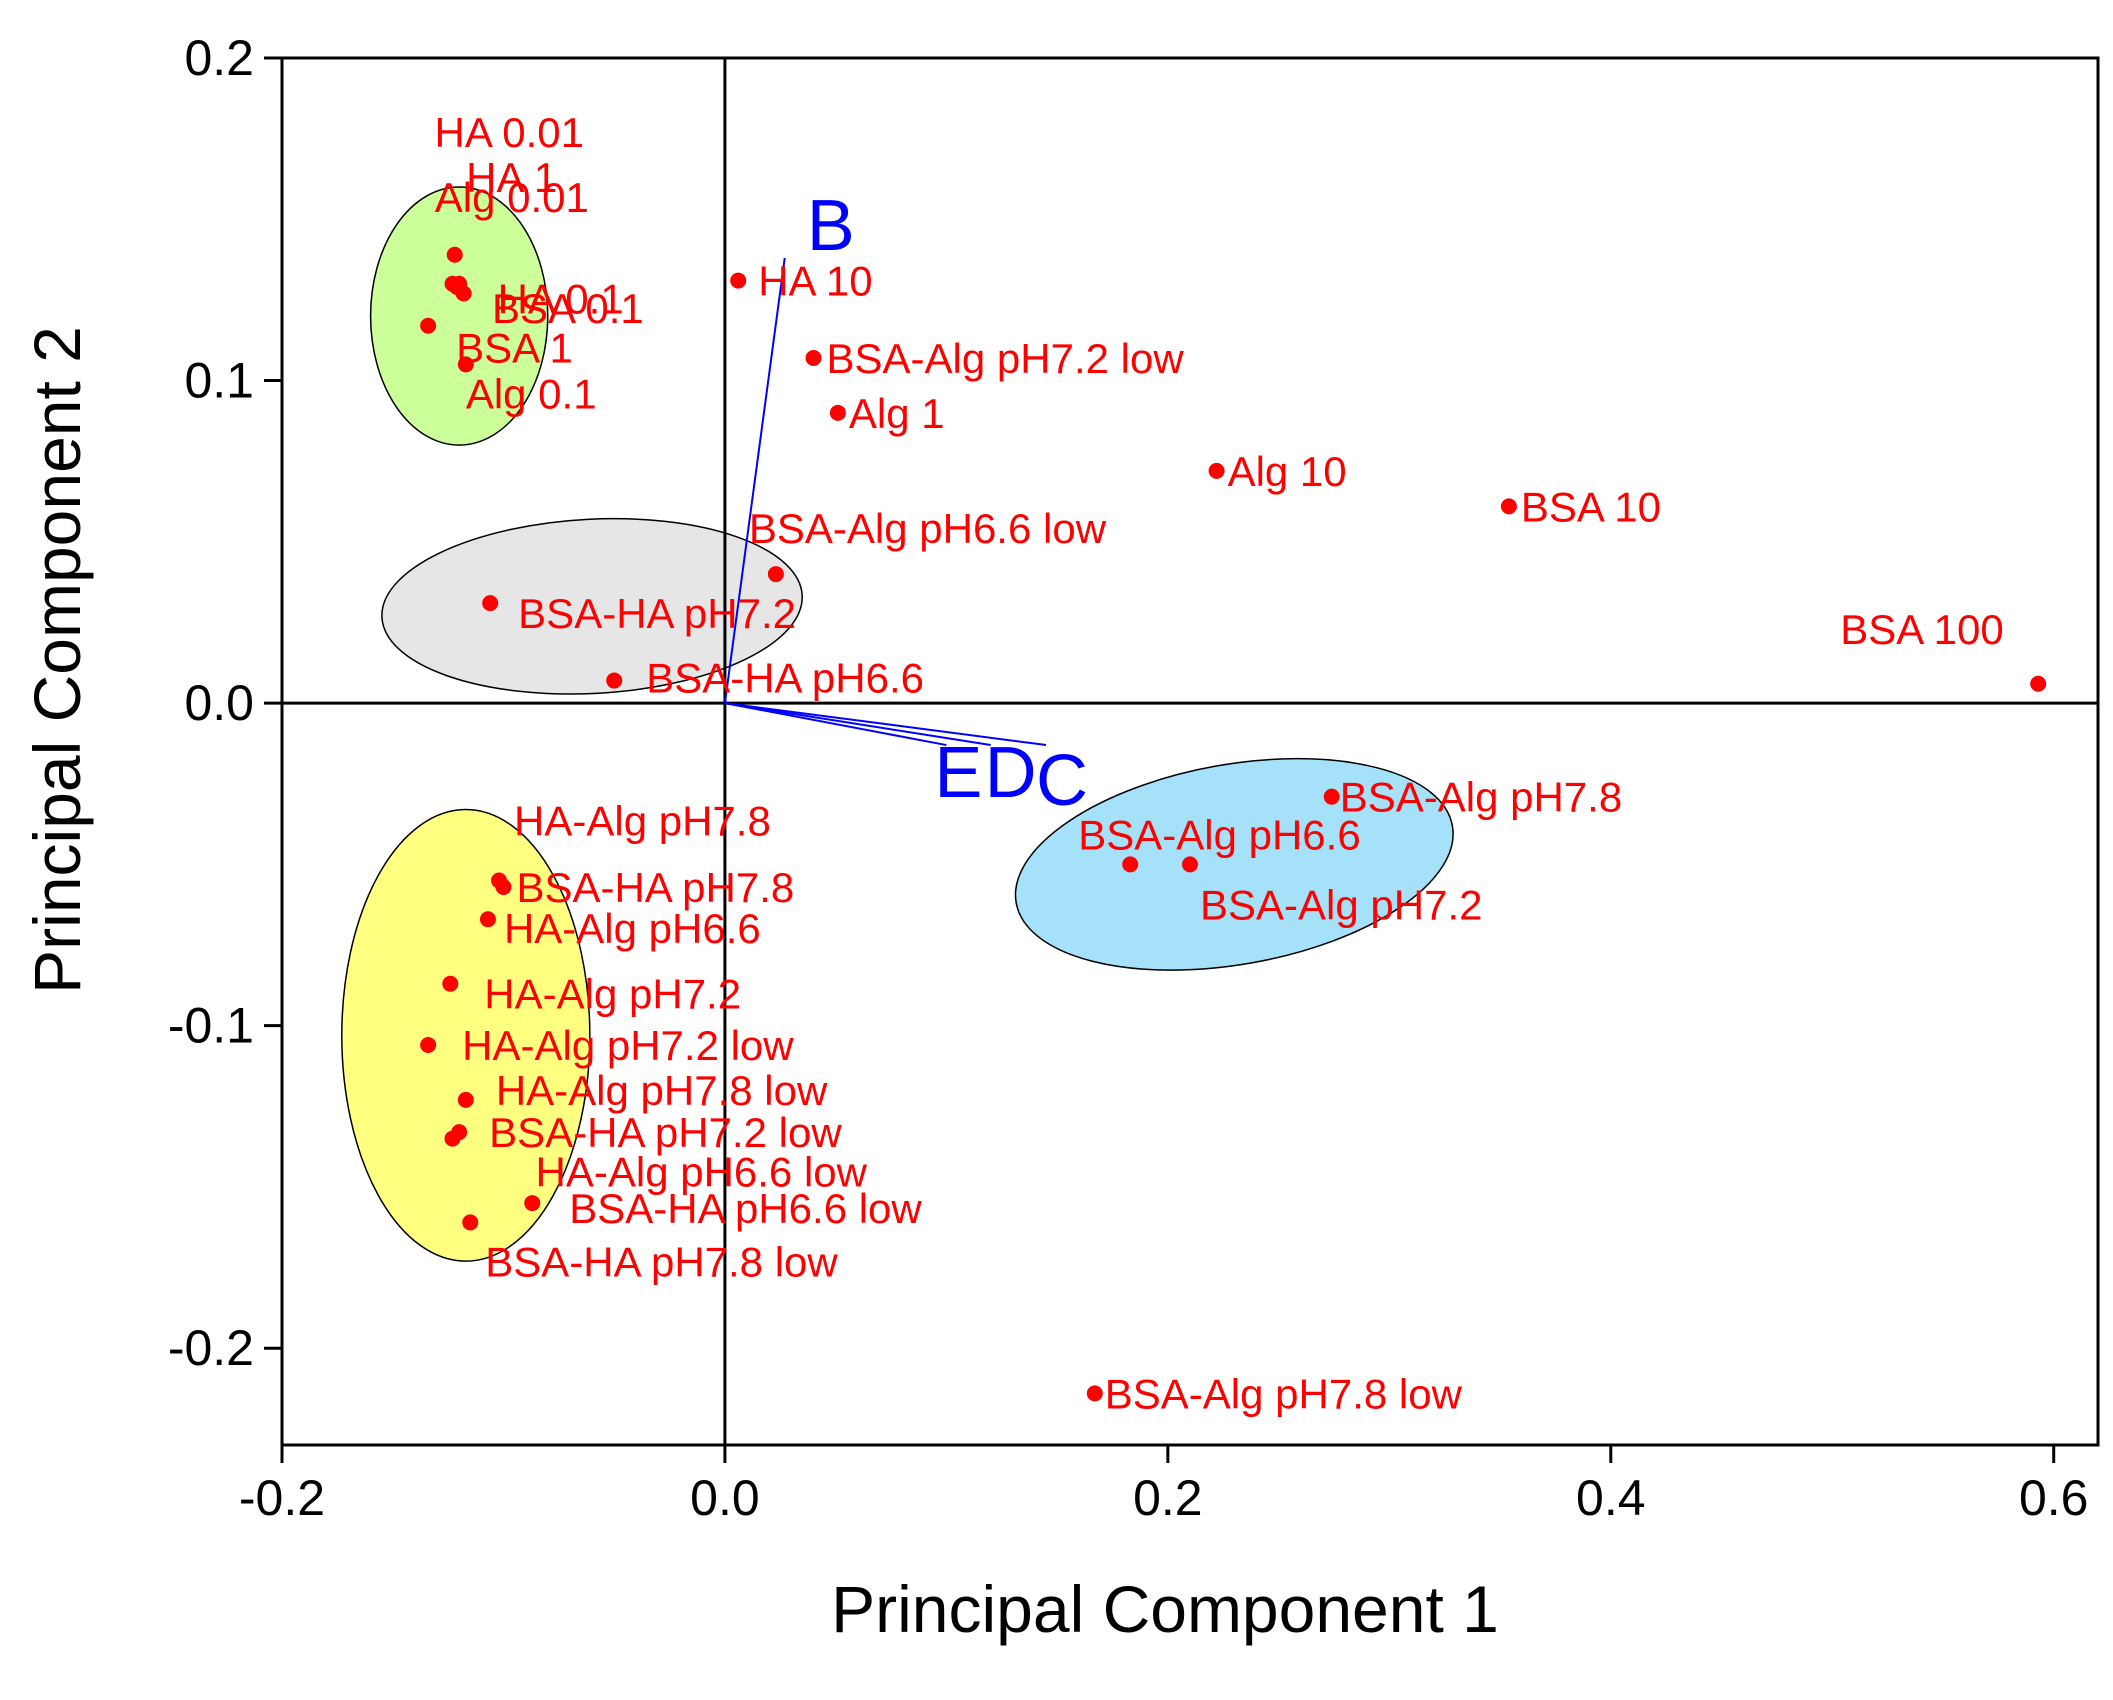 The image size is (2113, 1700). Describe the element at coordinates (642, 821) in the screenshot. I see `point-label: HA-Alg pH7.8` at that location.